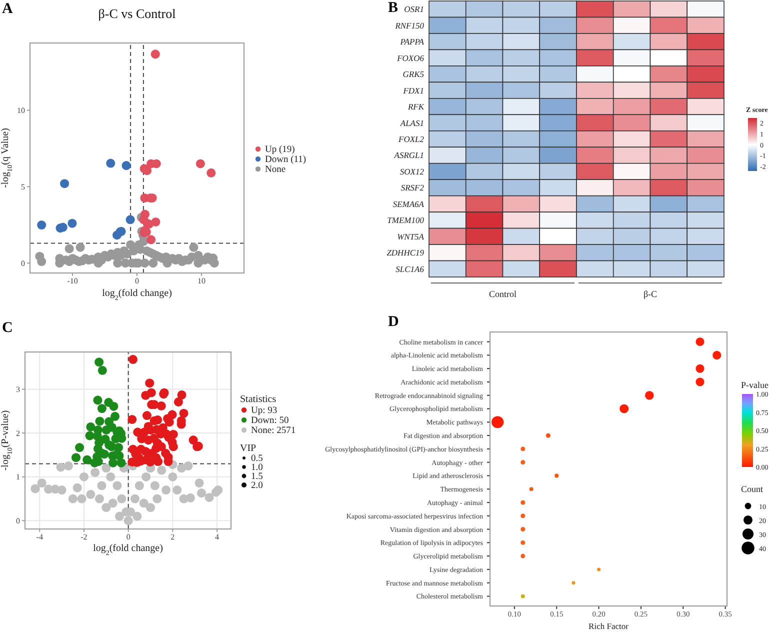 The width and height of the screenshot is (778, 632). What do you see at coordinates (258, 399) in the screenshot?
I see `legend-title: Statistics` at bounding box center [258, 399].